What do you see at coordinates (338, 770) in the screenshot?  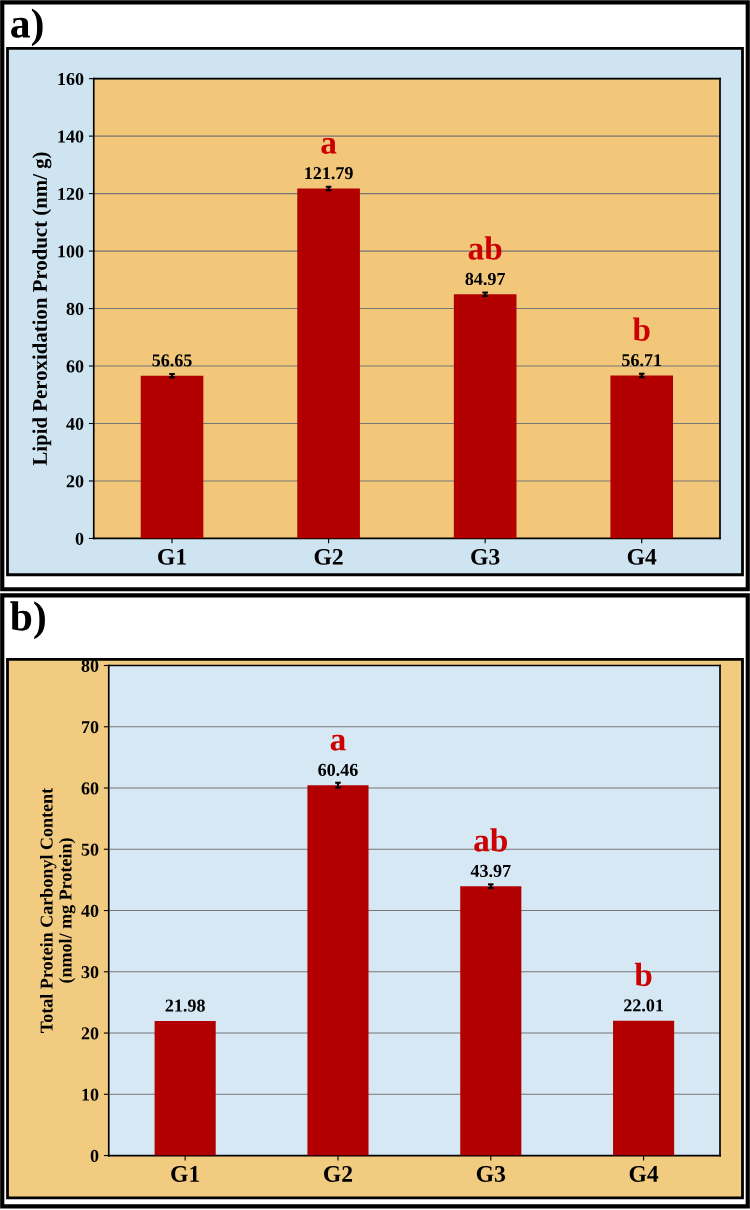 I see `data-label: 60.46` at bounding box center [338, 770].